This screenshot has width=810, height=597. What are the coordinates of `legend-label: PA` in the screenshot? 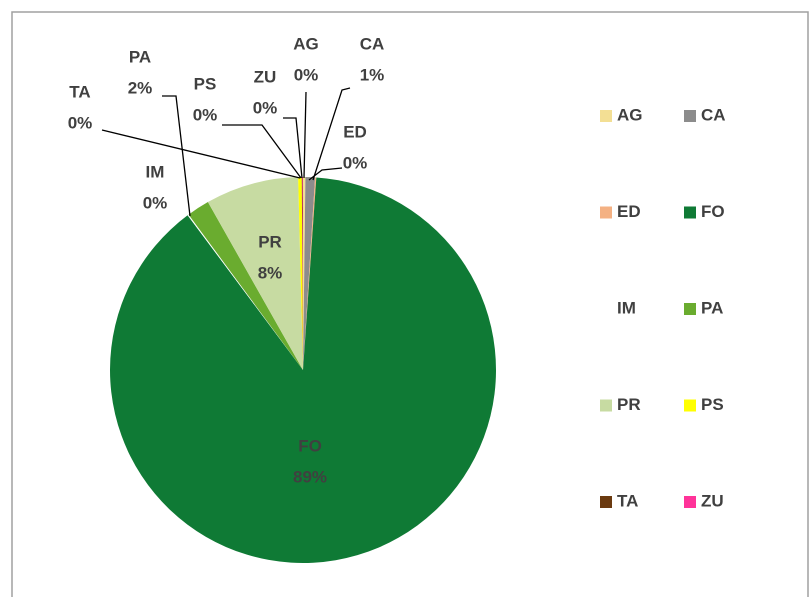 It's located at (712, 307).